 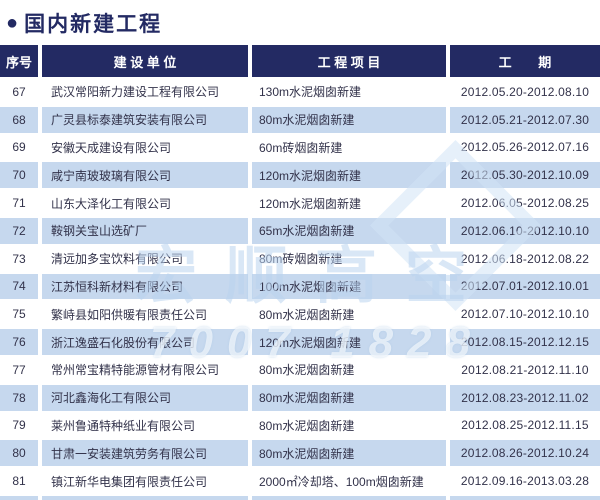 What do you see at coordinates (145, 93) in the screenshot?
I see `cell-company-name: 武汉常阳新力建设工程有限公司` at bounding box center [145, 93].